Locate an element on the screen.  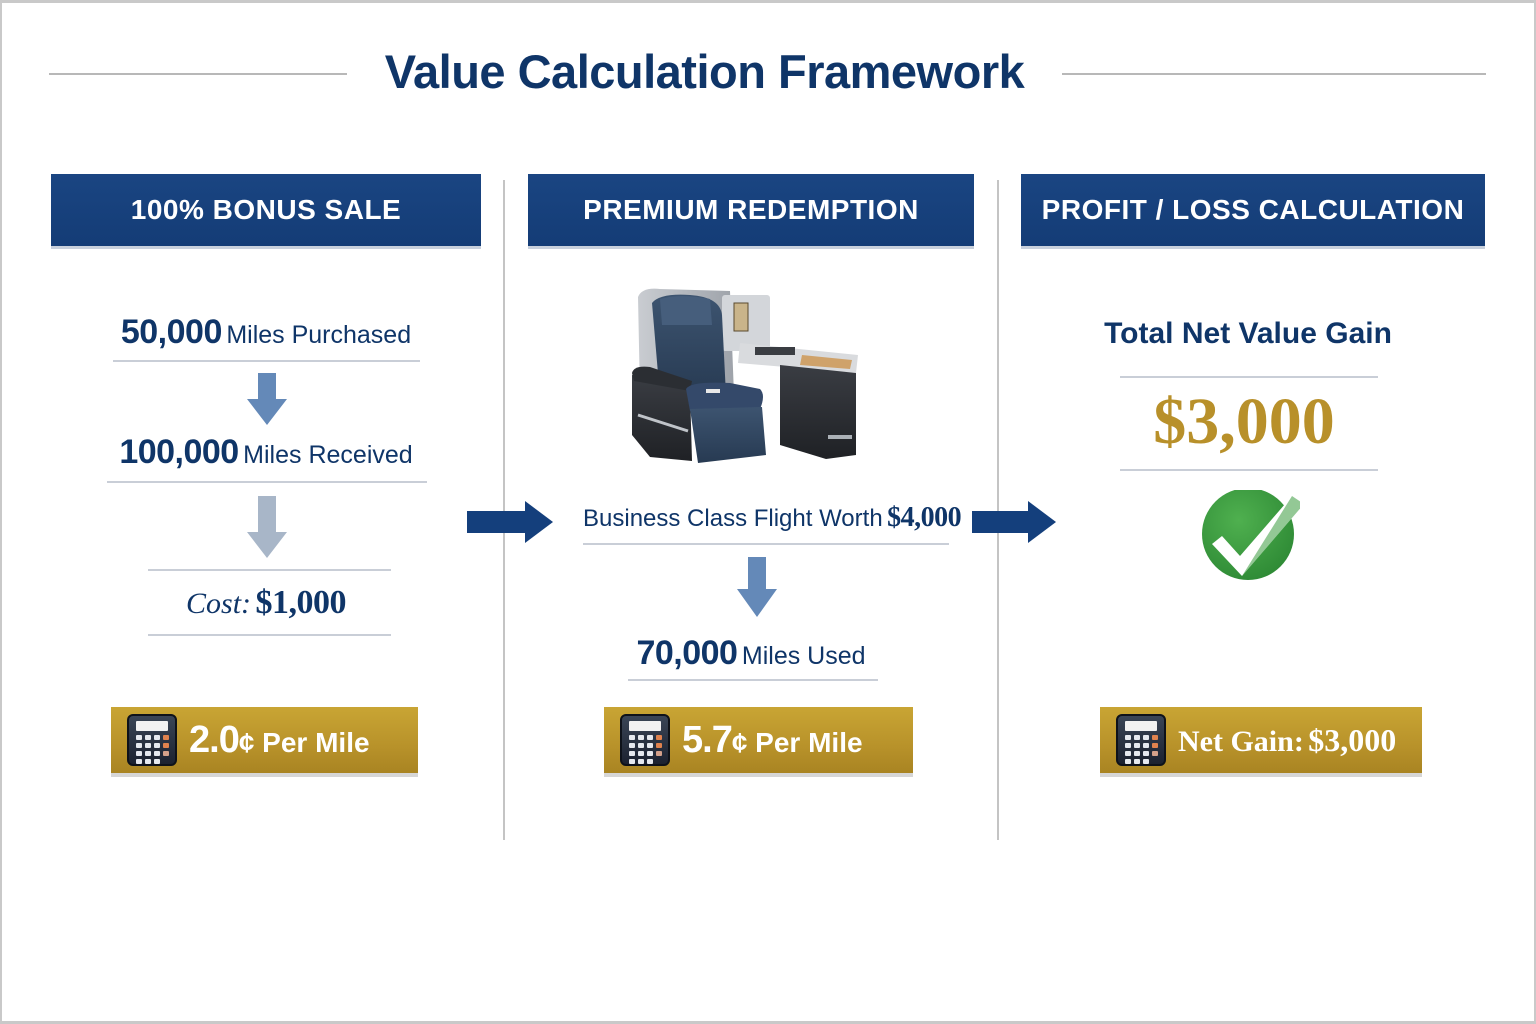
summary-label: Total Net Value Gain is located at coordinates (1248, 333).